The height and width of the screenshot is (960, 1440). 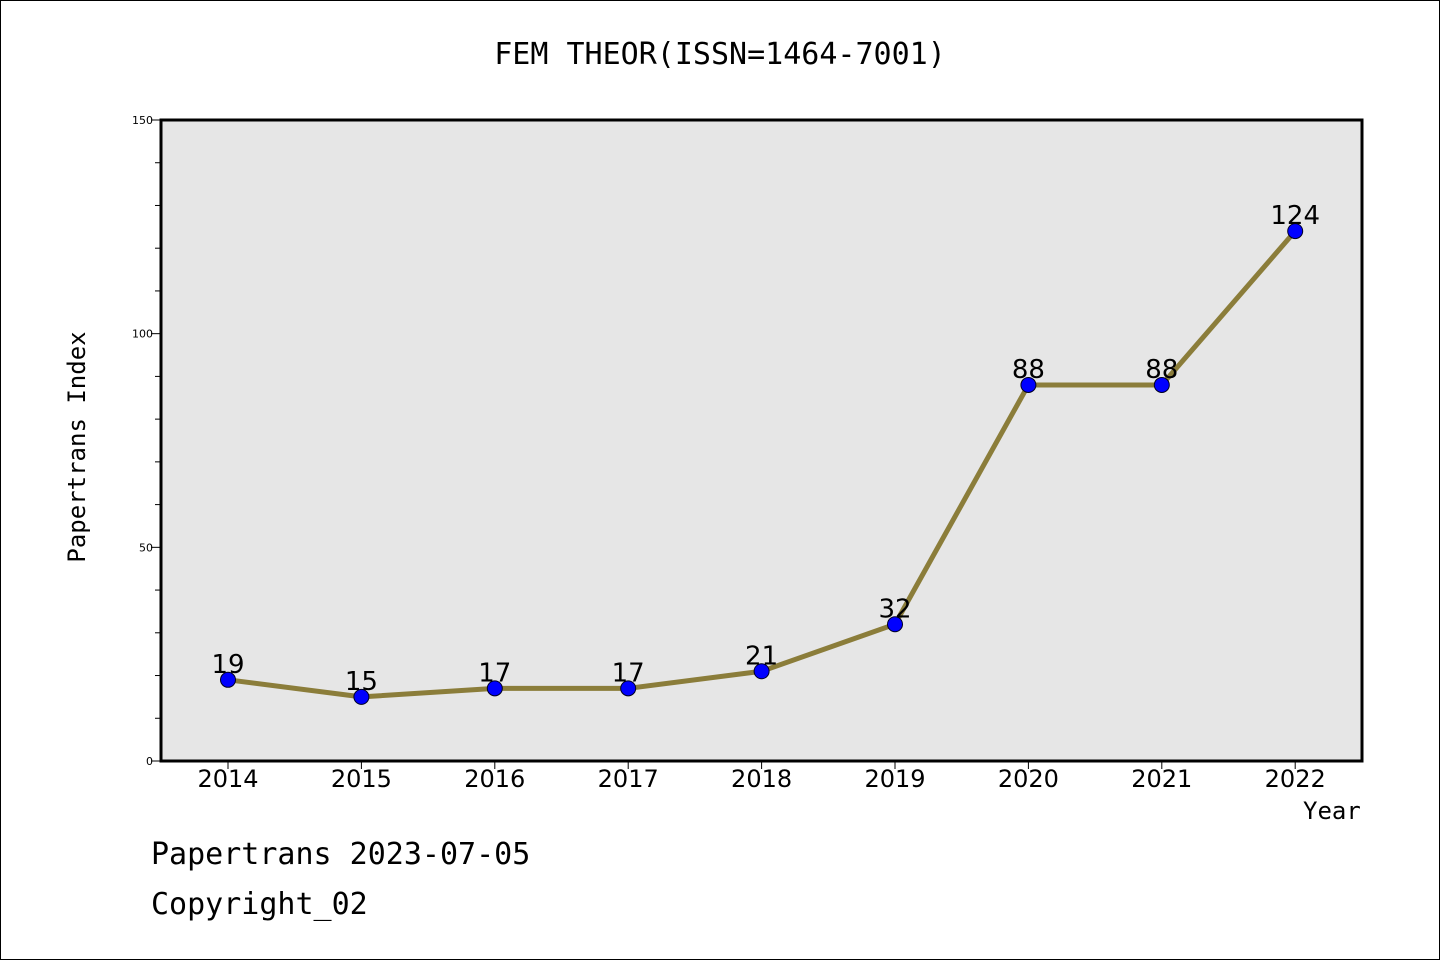 What do you see at coordinates (1028, 779) in the screenshot?
I see `x-tick-label: 2020` at bounding box center [1028, 779].